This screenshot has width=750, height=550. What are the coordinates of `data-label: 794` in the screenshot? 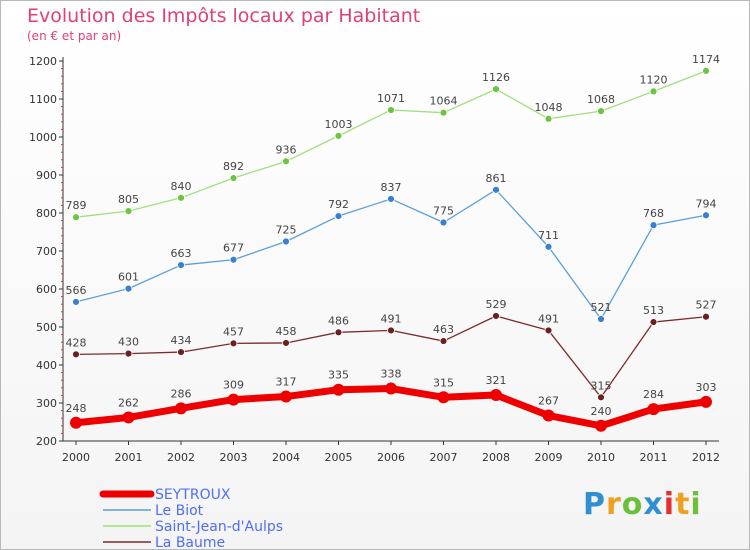 It's located at (706, 203).